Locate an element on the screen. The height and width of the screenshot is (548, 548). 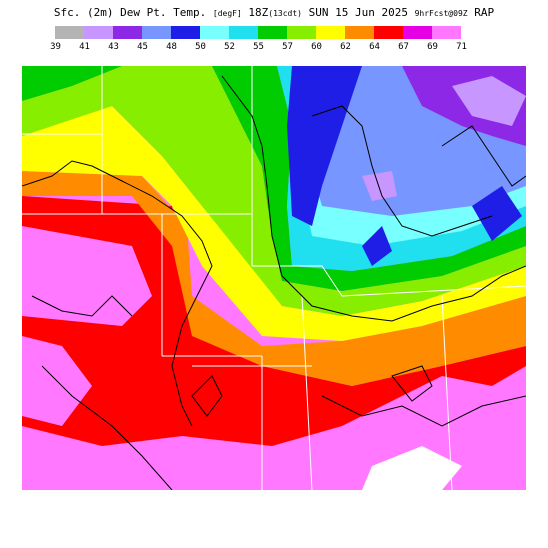
color-legend is located at coordinates (258, 32).